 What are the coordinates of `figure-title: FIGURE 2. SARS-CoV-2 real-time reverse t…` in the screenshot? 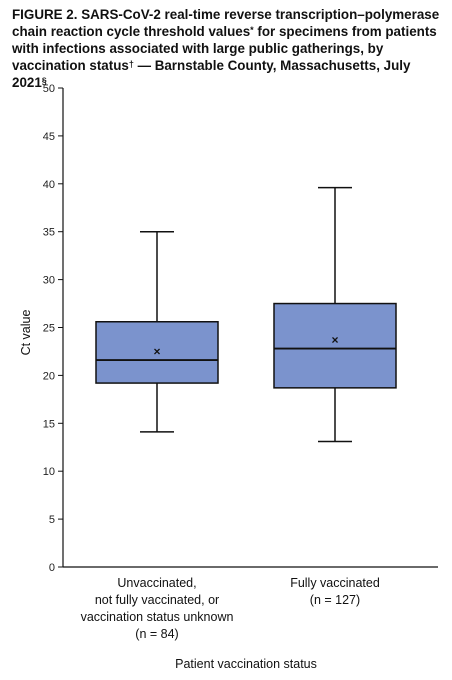 It's located at (228, 48).